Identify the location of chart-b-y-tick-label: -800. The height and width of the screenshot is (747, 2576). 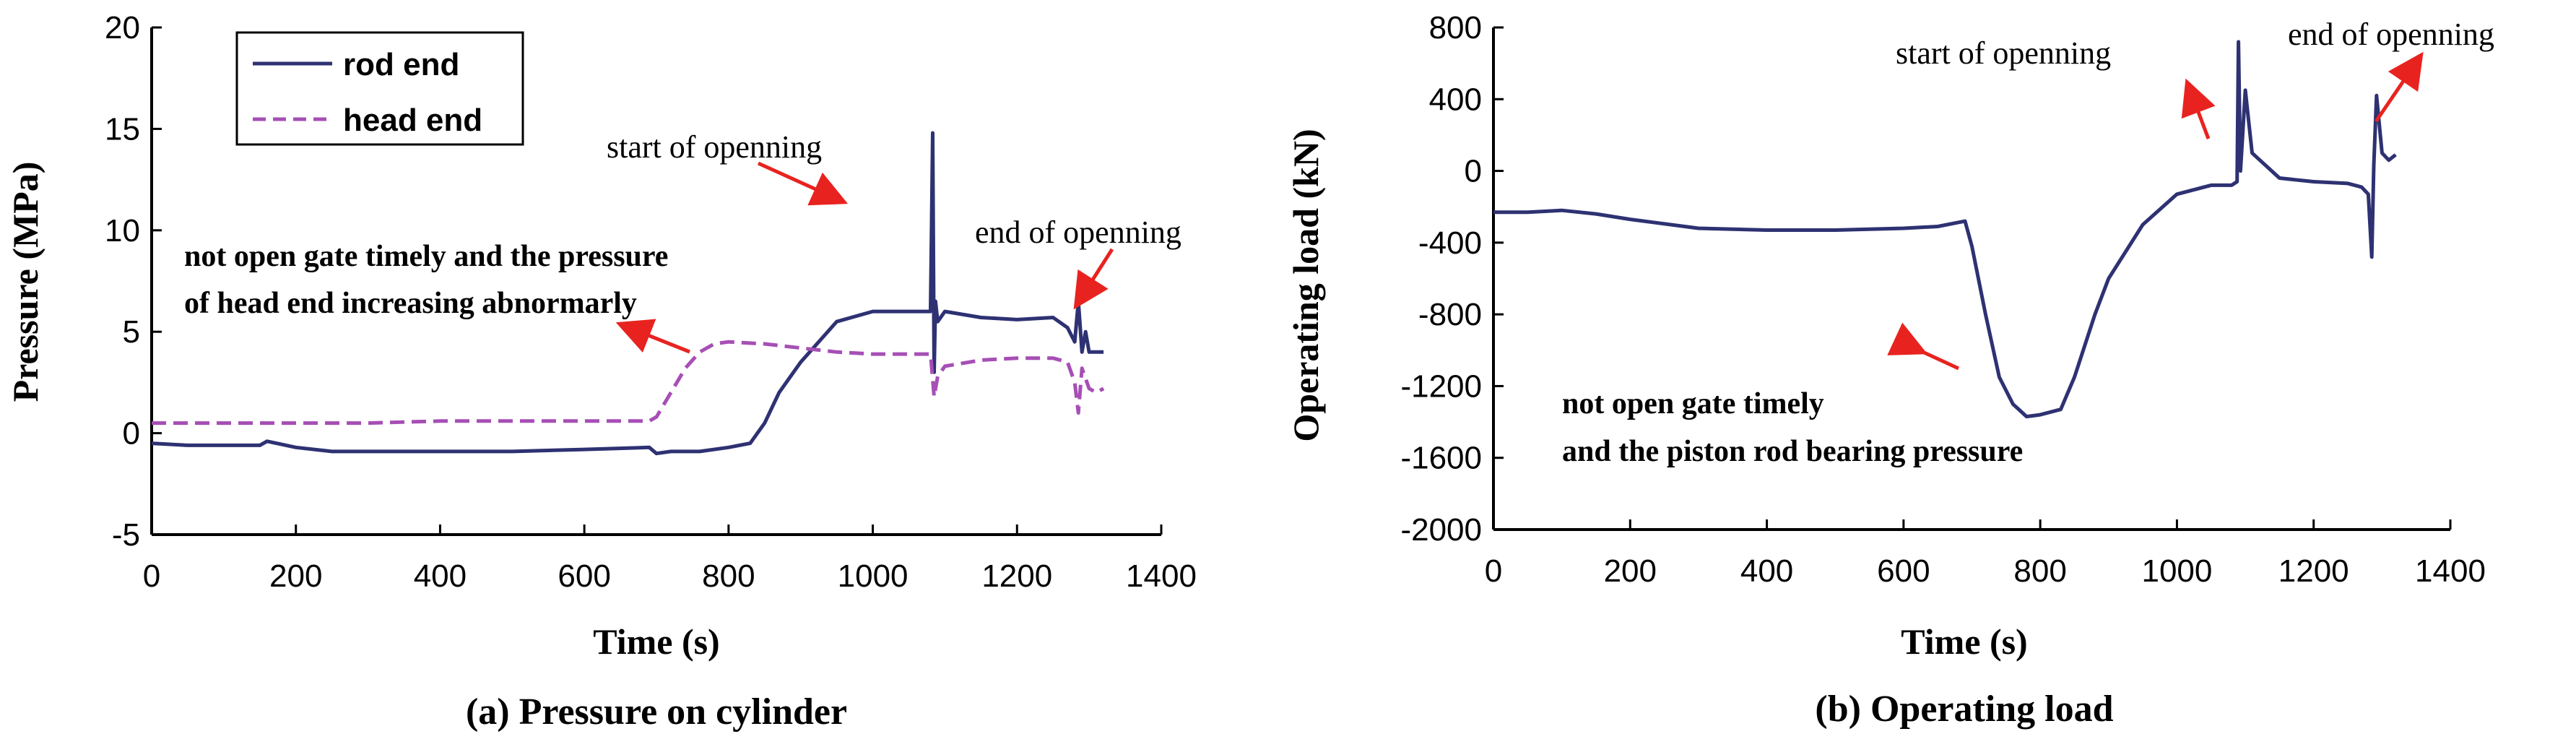
(1450, 314).